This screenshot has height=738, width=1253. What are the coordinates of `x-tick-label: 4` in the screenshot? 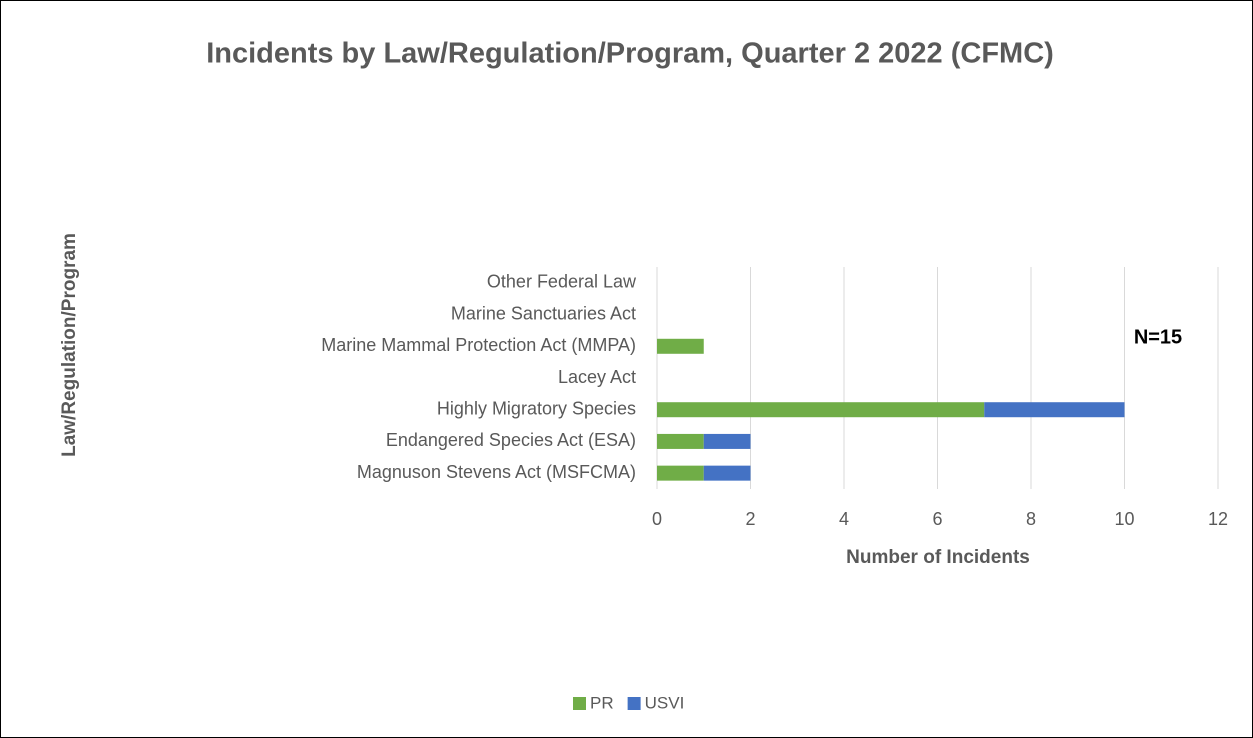 It's located at (844, 519).